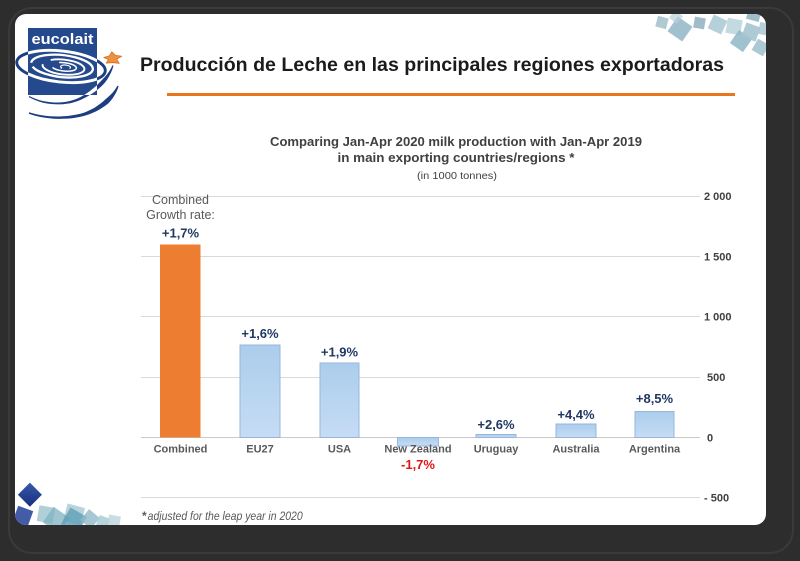 This screenshot has height=561, width=800. Describe the element at coordinates (718, 258) in the screenshot. I see `svg-text: 1 500` at that location.